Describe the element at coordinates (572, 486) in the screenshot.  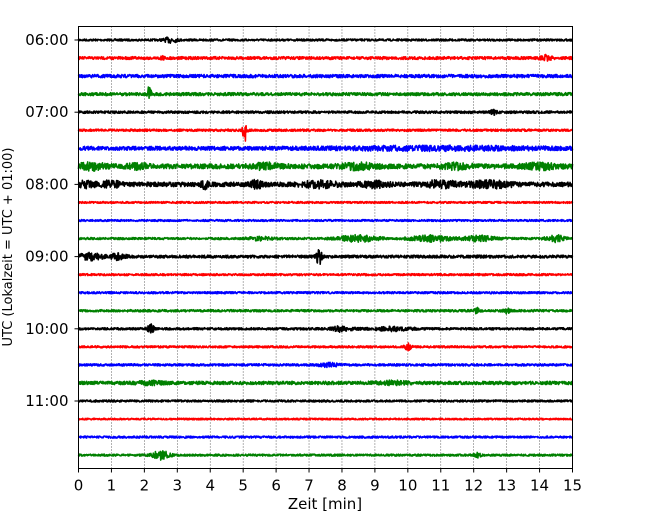
I see `x-tick-label-15: 15` at that location.